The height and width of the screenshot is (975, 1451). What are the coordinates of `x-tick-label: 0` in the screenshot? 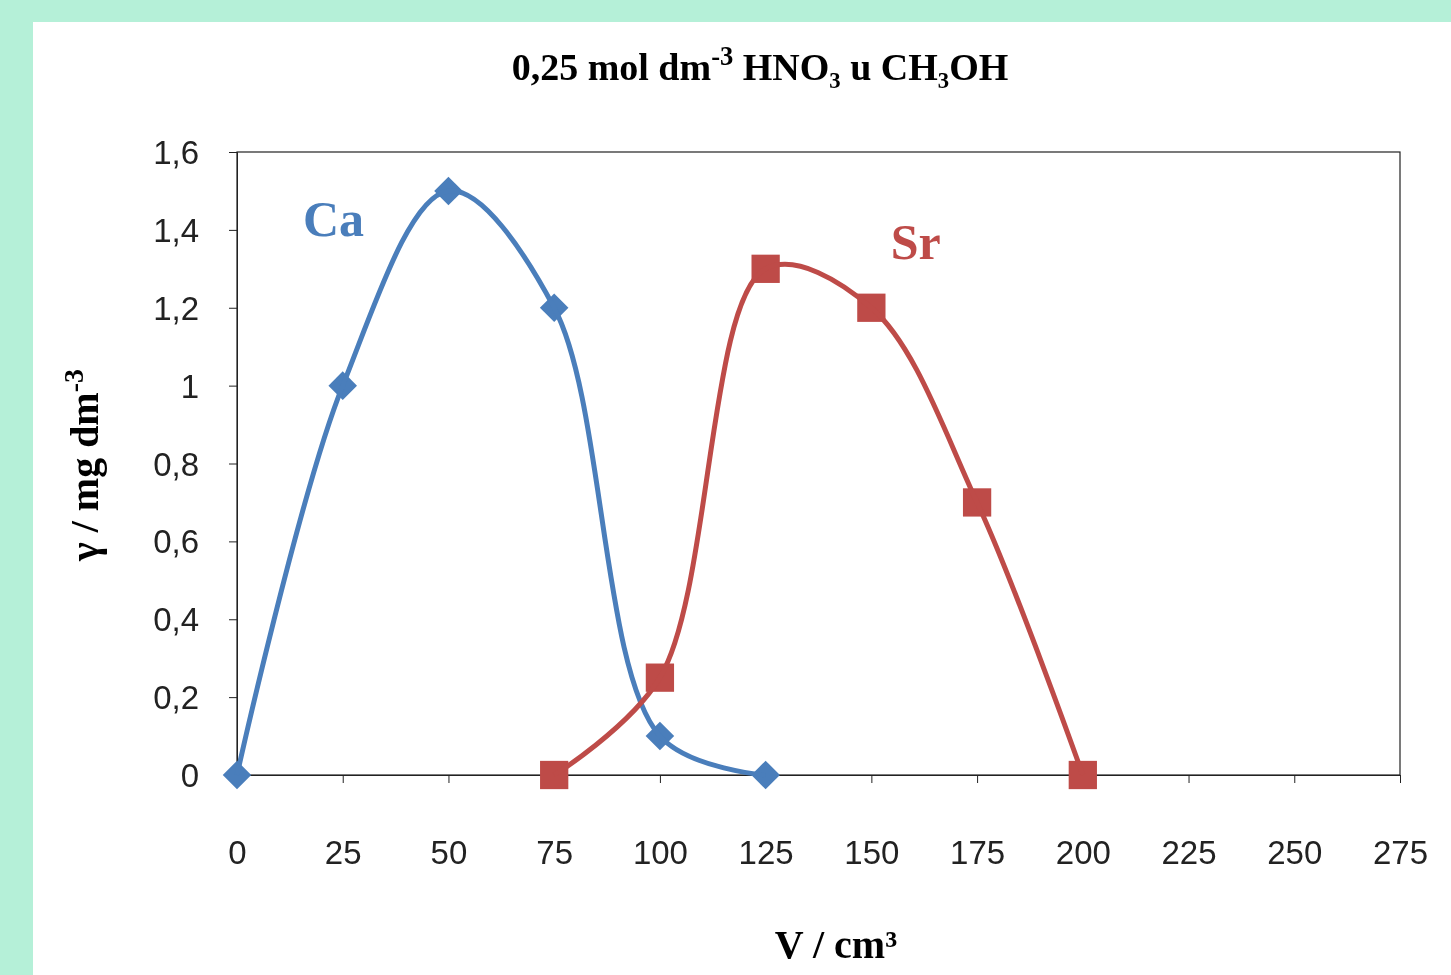 It's located at (237, 853).